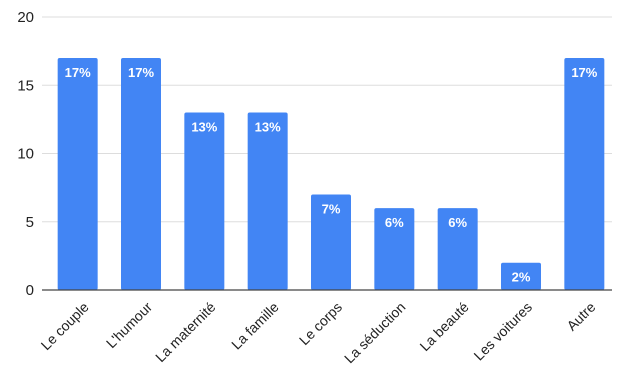 This screenshot has width=620, height=385. Describe the element at coordinates (444, 327) in the screenshot. I see `x-tick-label: La beauté` at that location.